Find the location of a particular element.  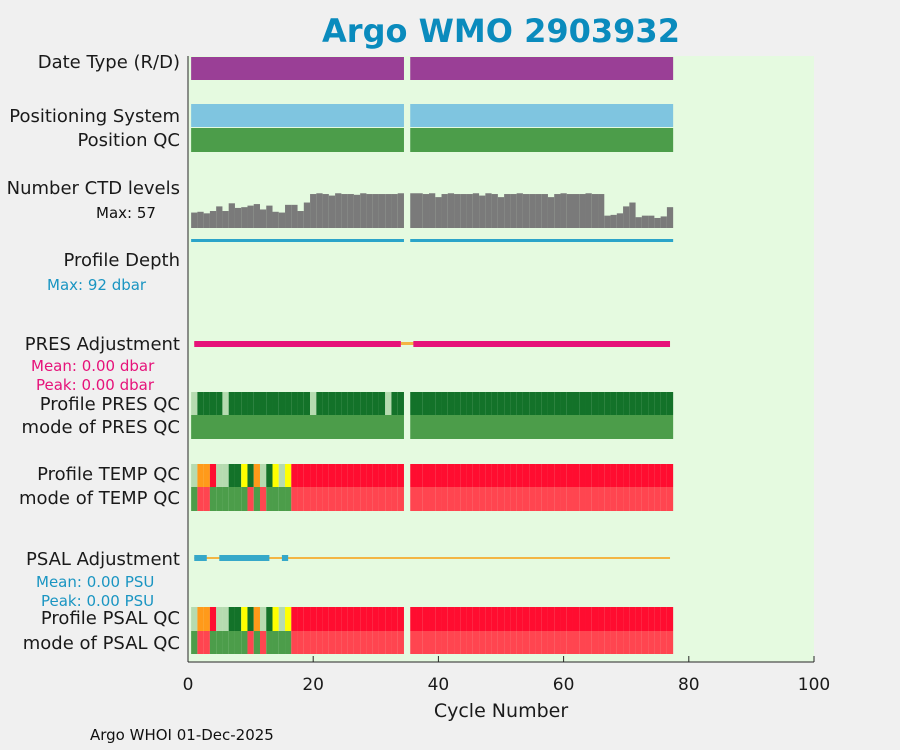

x-tick-label-60: 60 is located at coordinates (563, 685).